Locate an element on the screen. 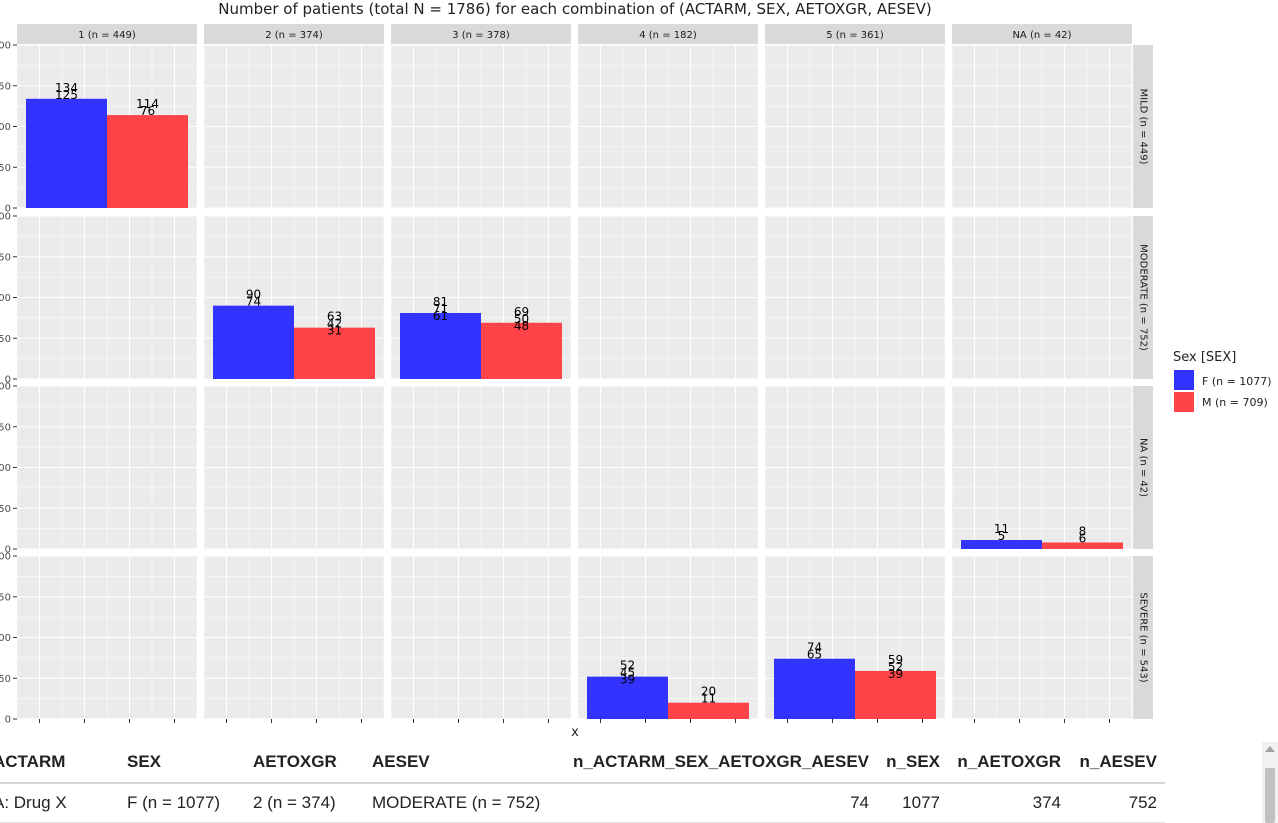  data-label: 76 is located at coordinates (147, 111).